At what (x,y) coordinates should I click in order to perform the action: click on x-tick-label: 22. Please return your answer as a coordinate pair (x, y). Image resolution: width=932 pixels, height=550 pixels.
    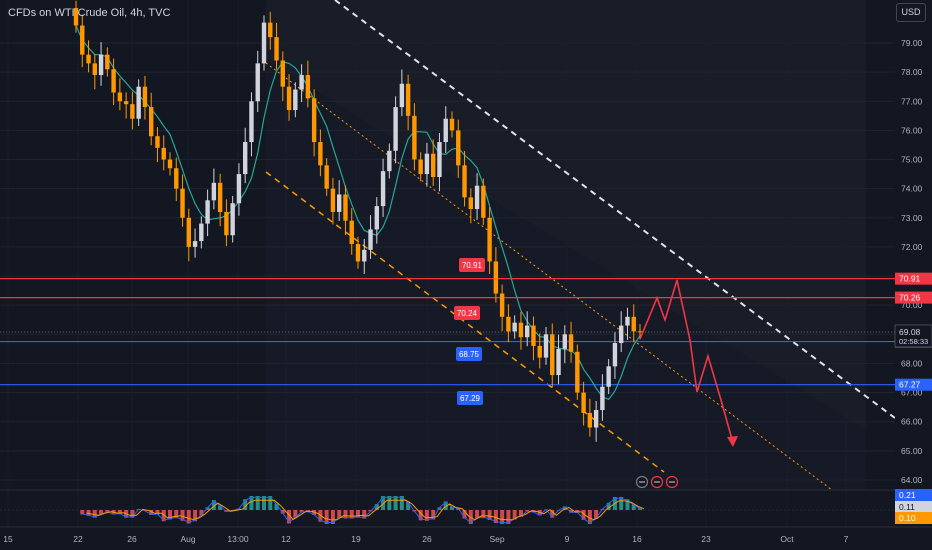
    Looking at the image, I should click on (78, 539).